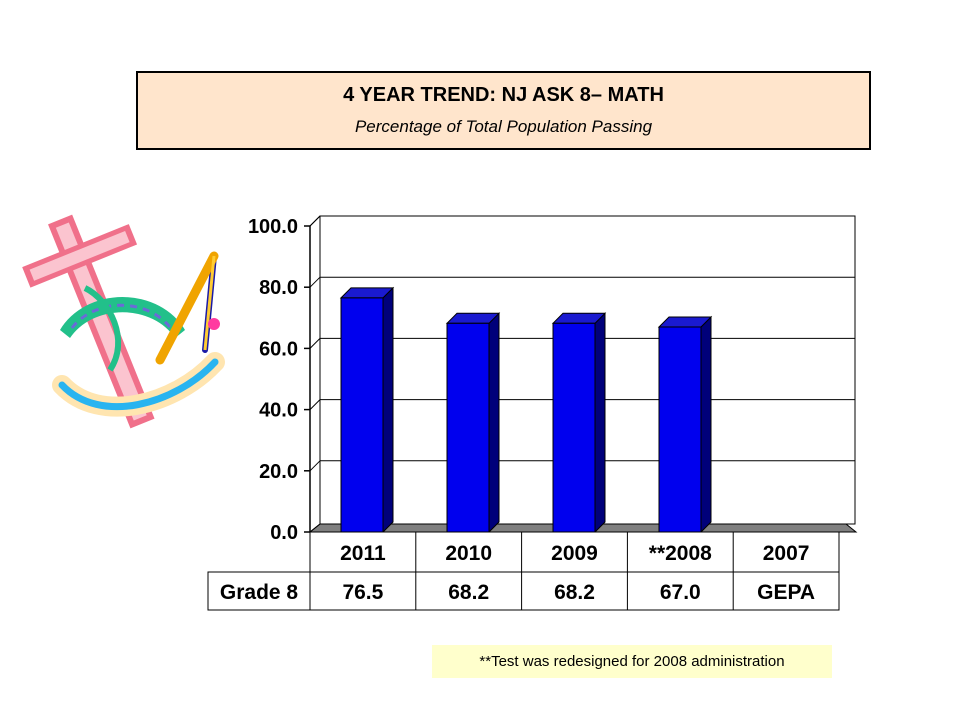  Describe the element at coordinates (123, 321) in the screenshot. I see `math-tools-clipart-icon` at that location.